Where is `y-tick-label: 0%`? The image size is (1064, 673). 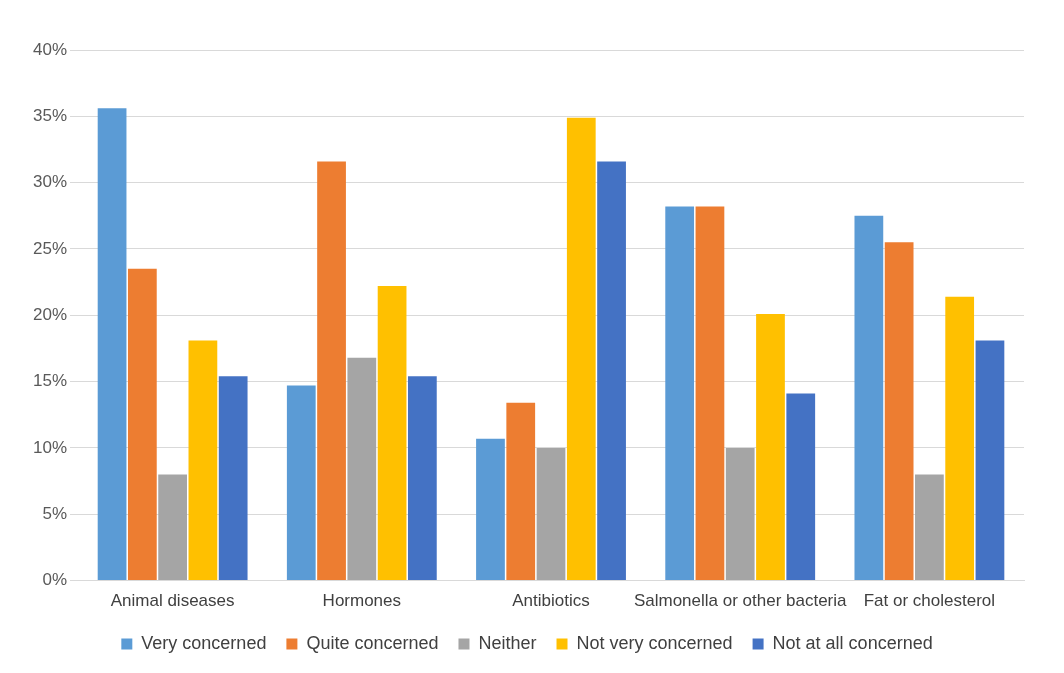 y-tick-label: 0% is located at coordinates (55, 580).